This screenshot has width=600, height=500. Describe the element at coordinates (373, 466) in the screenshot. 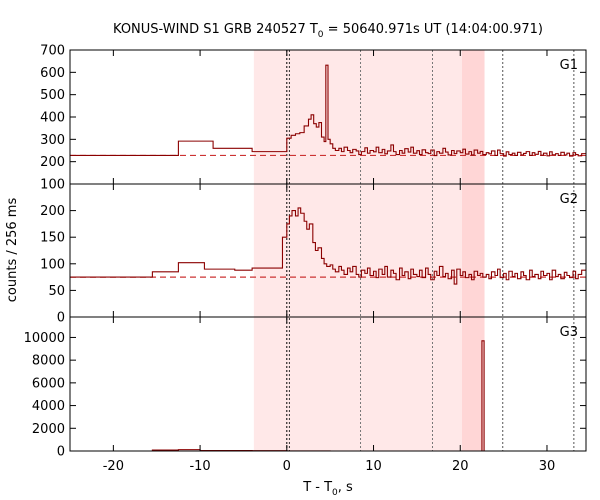

I see `x-tick-label: 10` at that location.